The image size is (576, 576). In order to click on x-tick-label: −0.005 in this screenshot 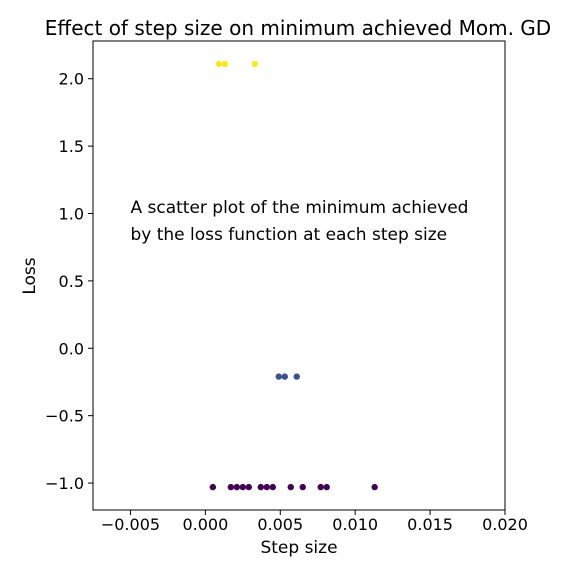, I will do `click(130, 524)`.